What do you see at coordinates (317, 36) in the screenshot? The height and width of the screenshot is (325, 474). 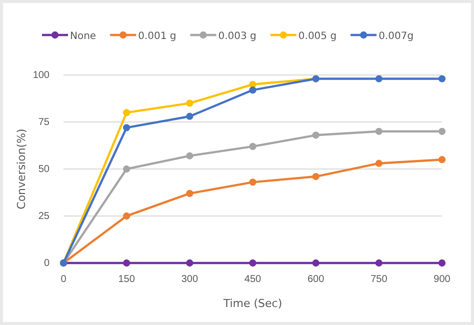 I see `legend-label: 0.005 g` at bounding box center [317, 36].